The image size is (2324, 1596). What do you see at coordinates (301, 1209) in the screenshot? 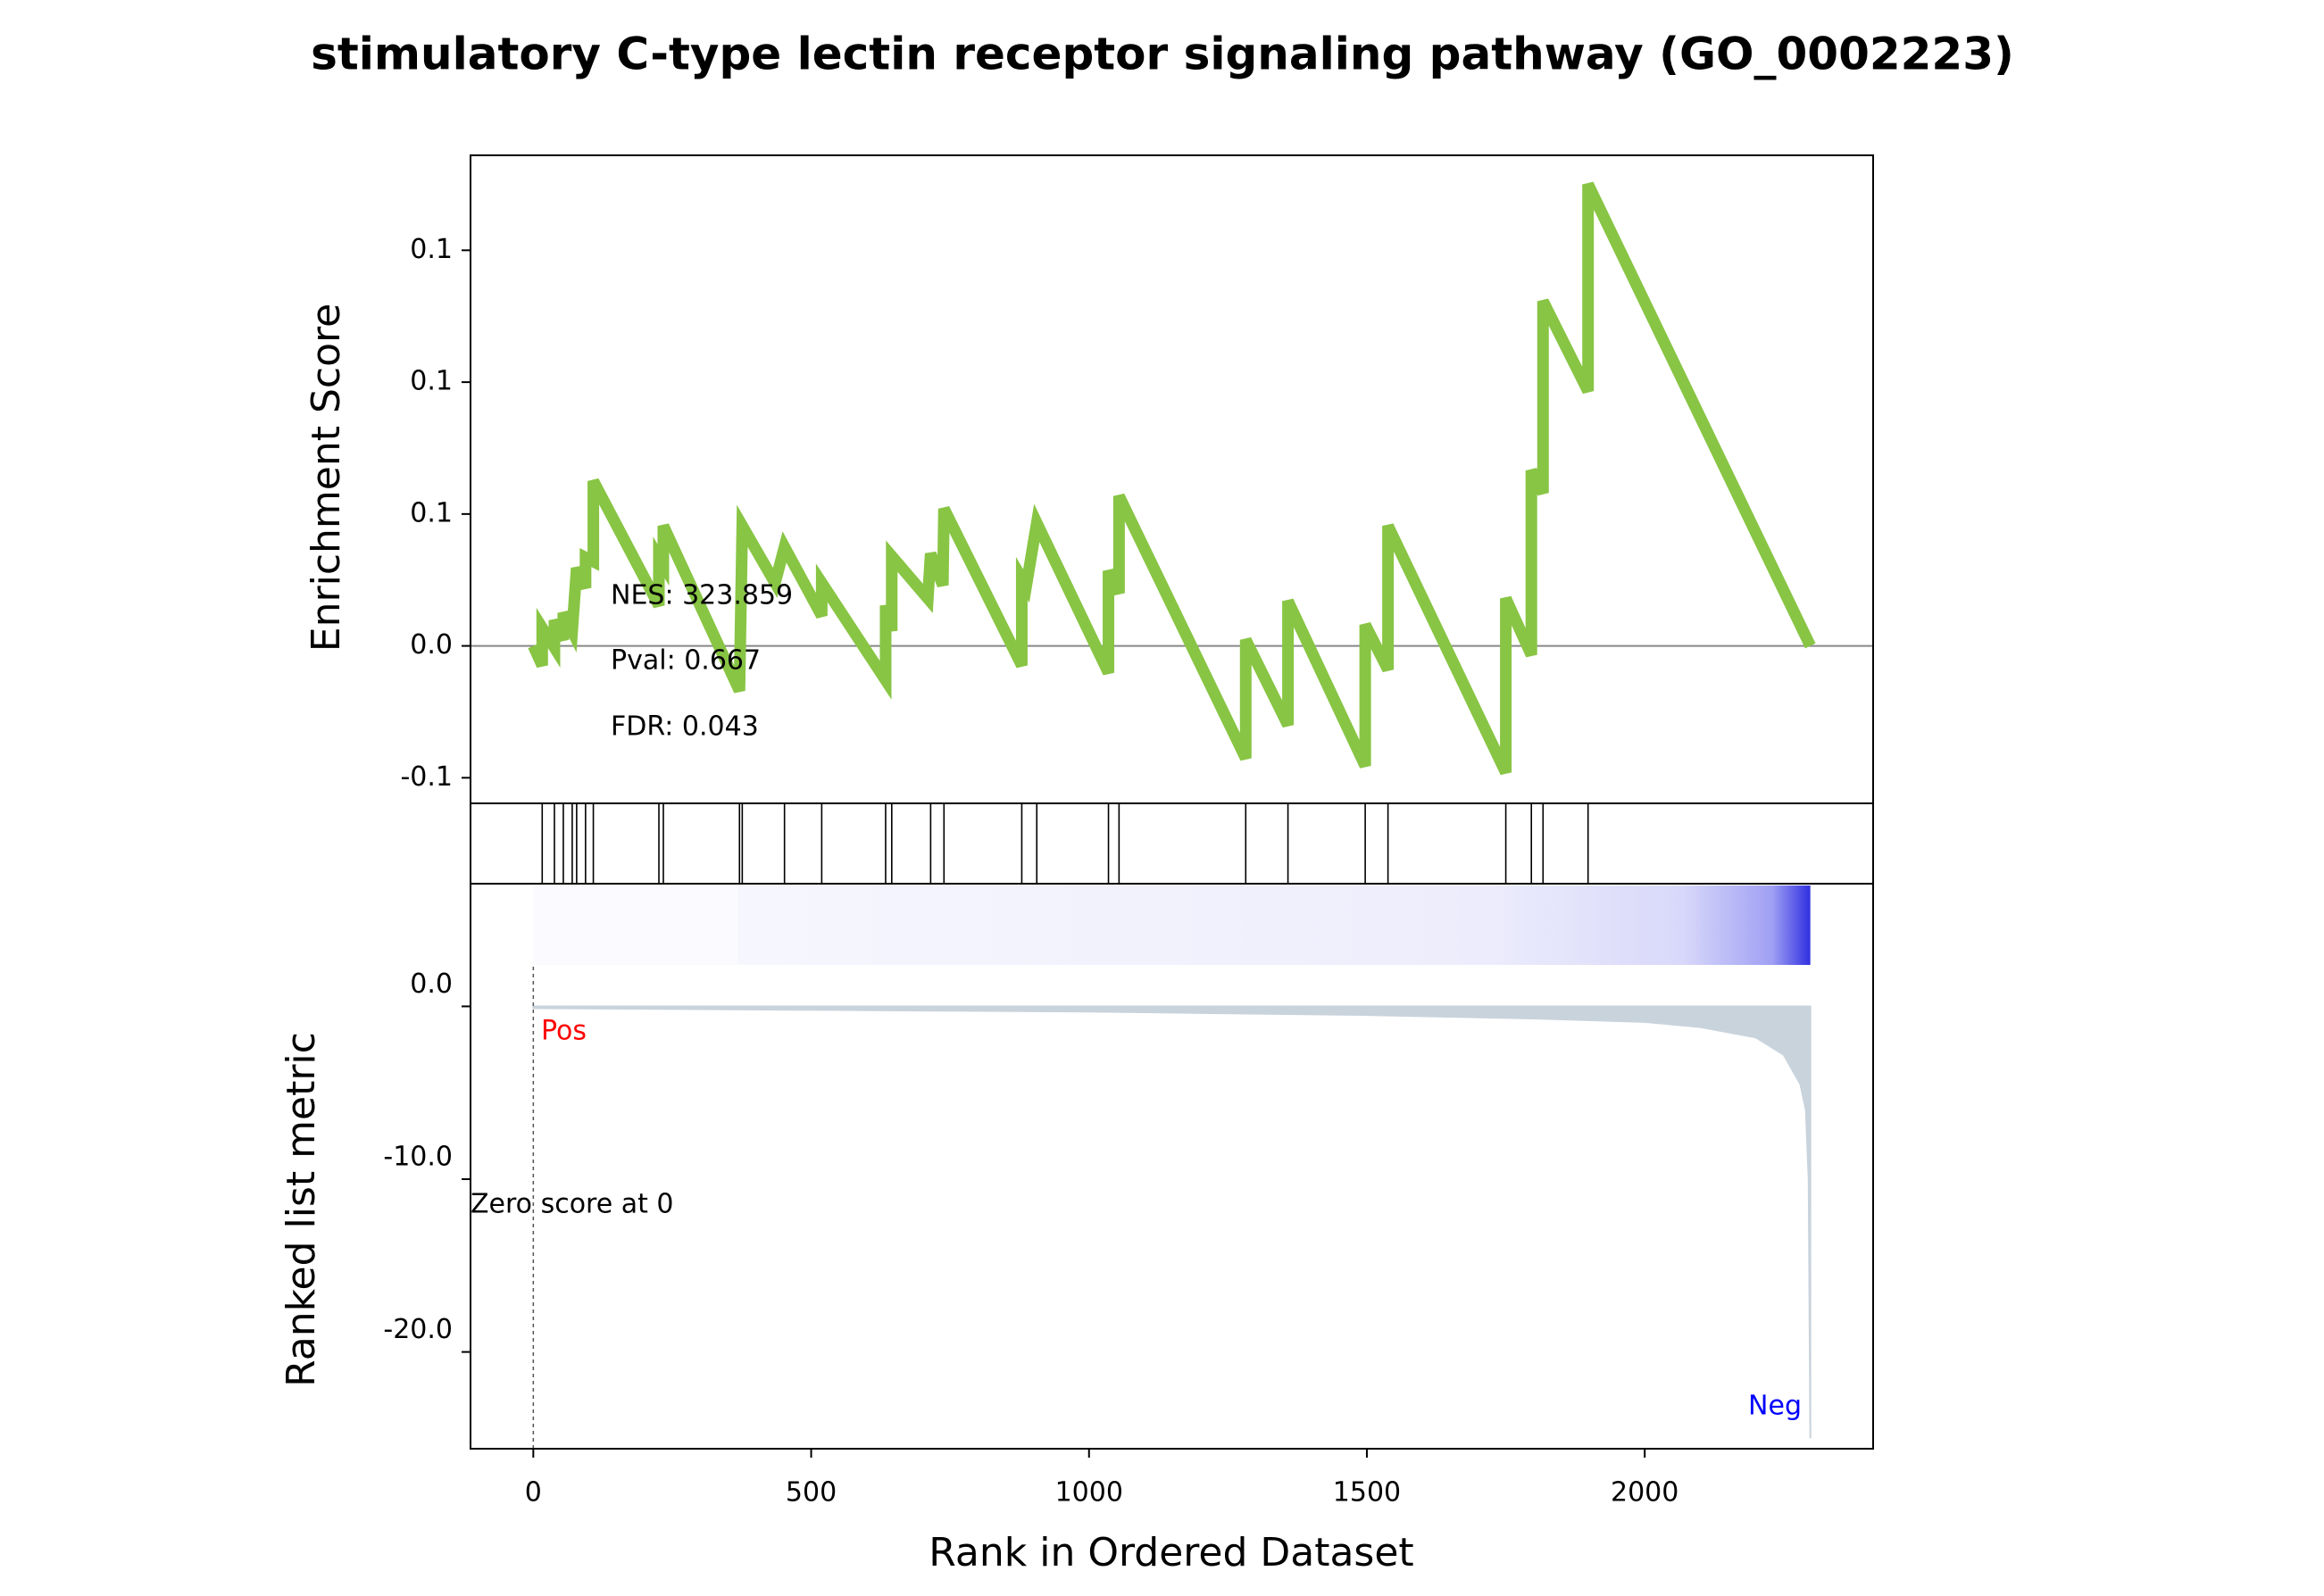
I see `y-axis-label: Ranked list metric` at bounding box center [301, 1209].